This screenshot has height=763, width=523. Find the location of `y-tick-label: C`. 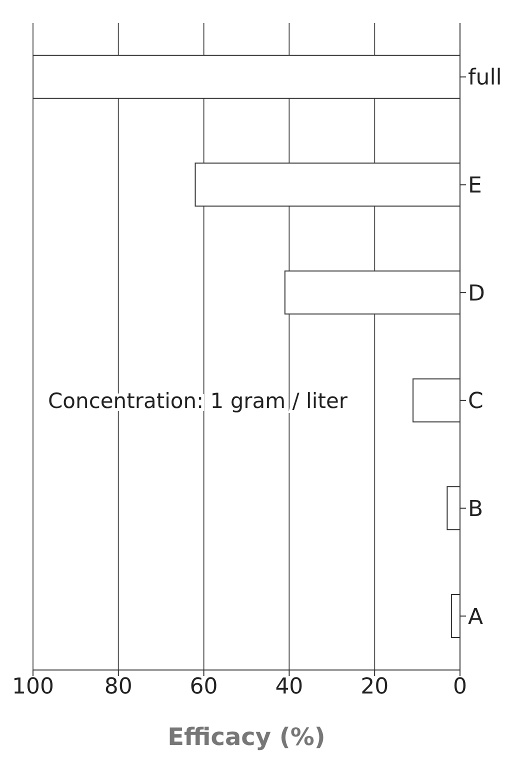

y-tick-label: C is located at coordinates (476, 401).